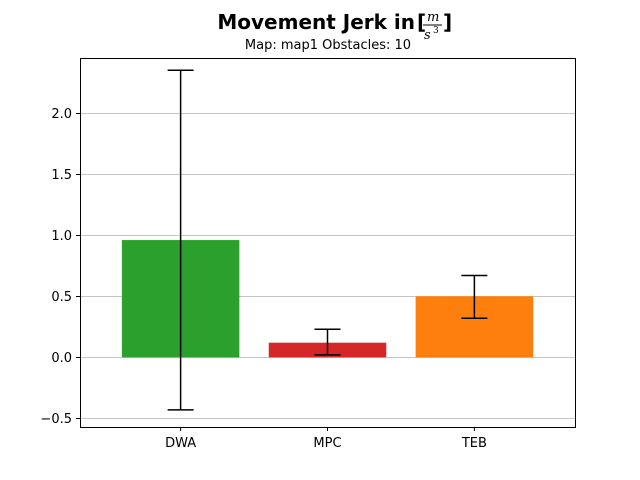 The image size is (640, 480). I want to click on chart-title: Movement Jerk in [ m s 3 ], so click(334, 26).